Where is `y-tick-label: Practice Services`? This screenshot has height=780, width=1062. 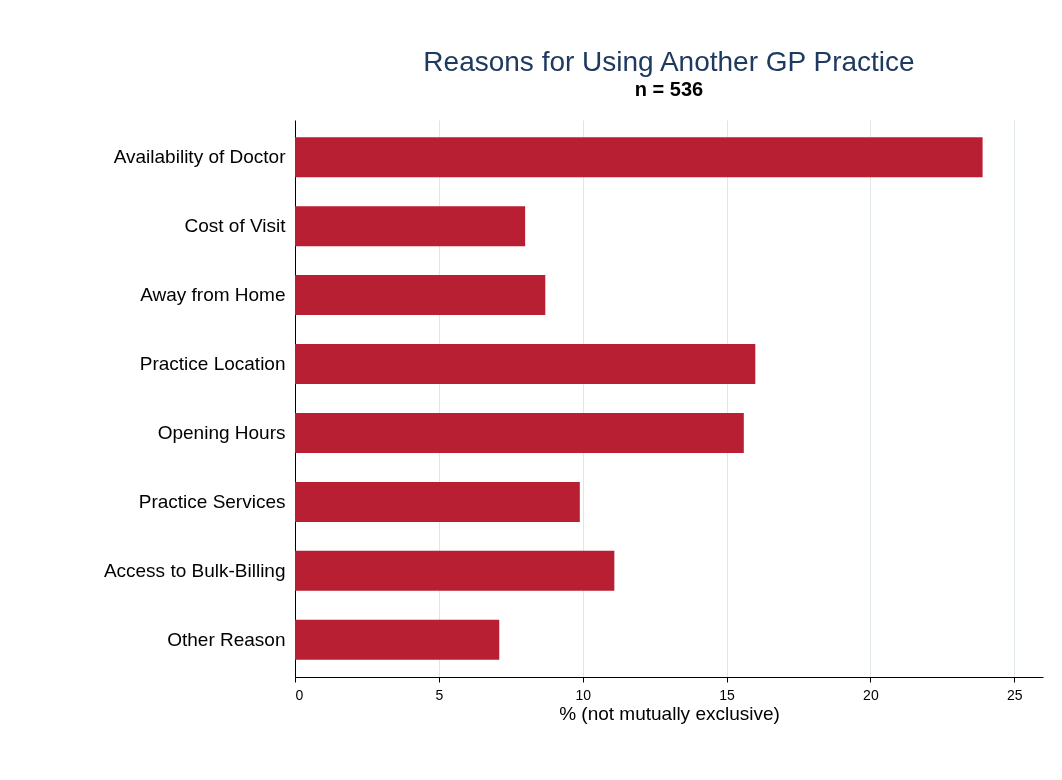 y-tick-label: Practice Services is located at coordinates (212, 501).